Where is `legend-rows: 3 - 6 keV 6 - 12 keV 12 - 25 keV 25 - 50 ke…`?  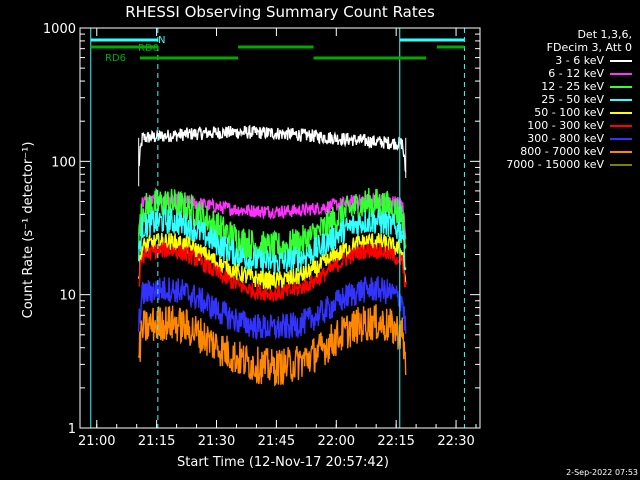
legend-rows: 3 - 6 keV 6 - 12 keV 12 - 25 keV 25 - 50 ke… is located at coordinates (547, 112).